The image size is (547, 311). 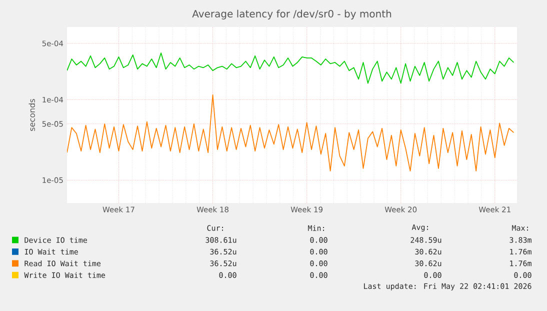 I want to click on y-axis-title: seconds, so click(x=31, y=115).